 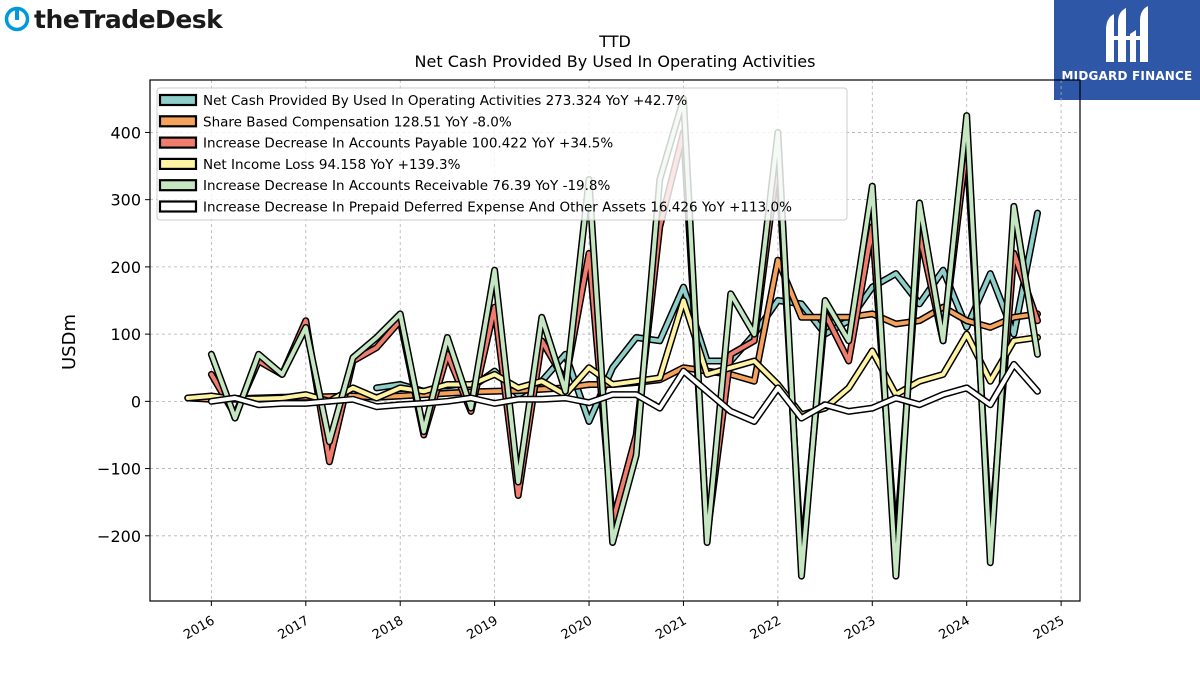 I want to click on tradedesk-logo: theTradeDesk, so click(x=113, y=19).